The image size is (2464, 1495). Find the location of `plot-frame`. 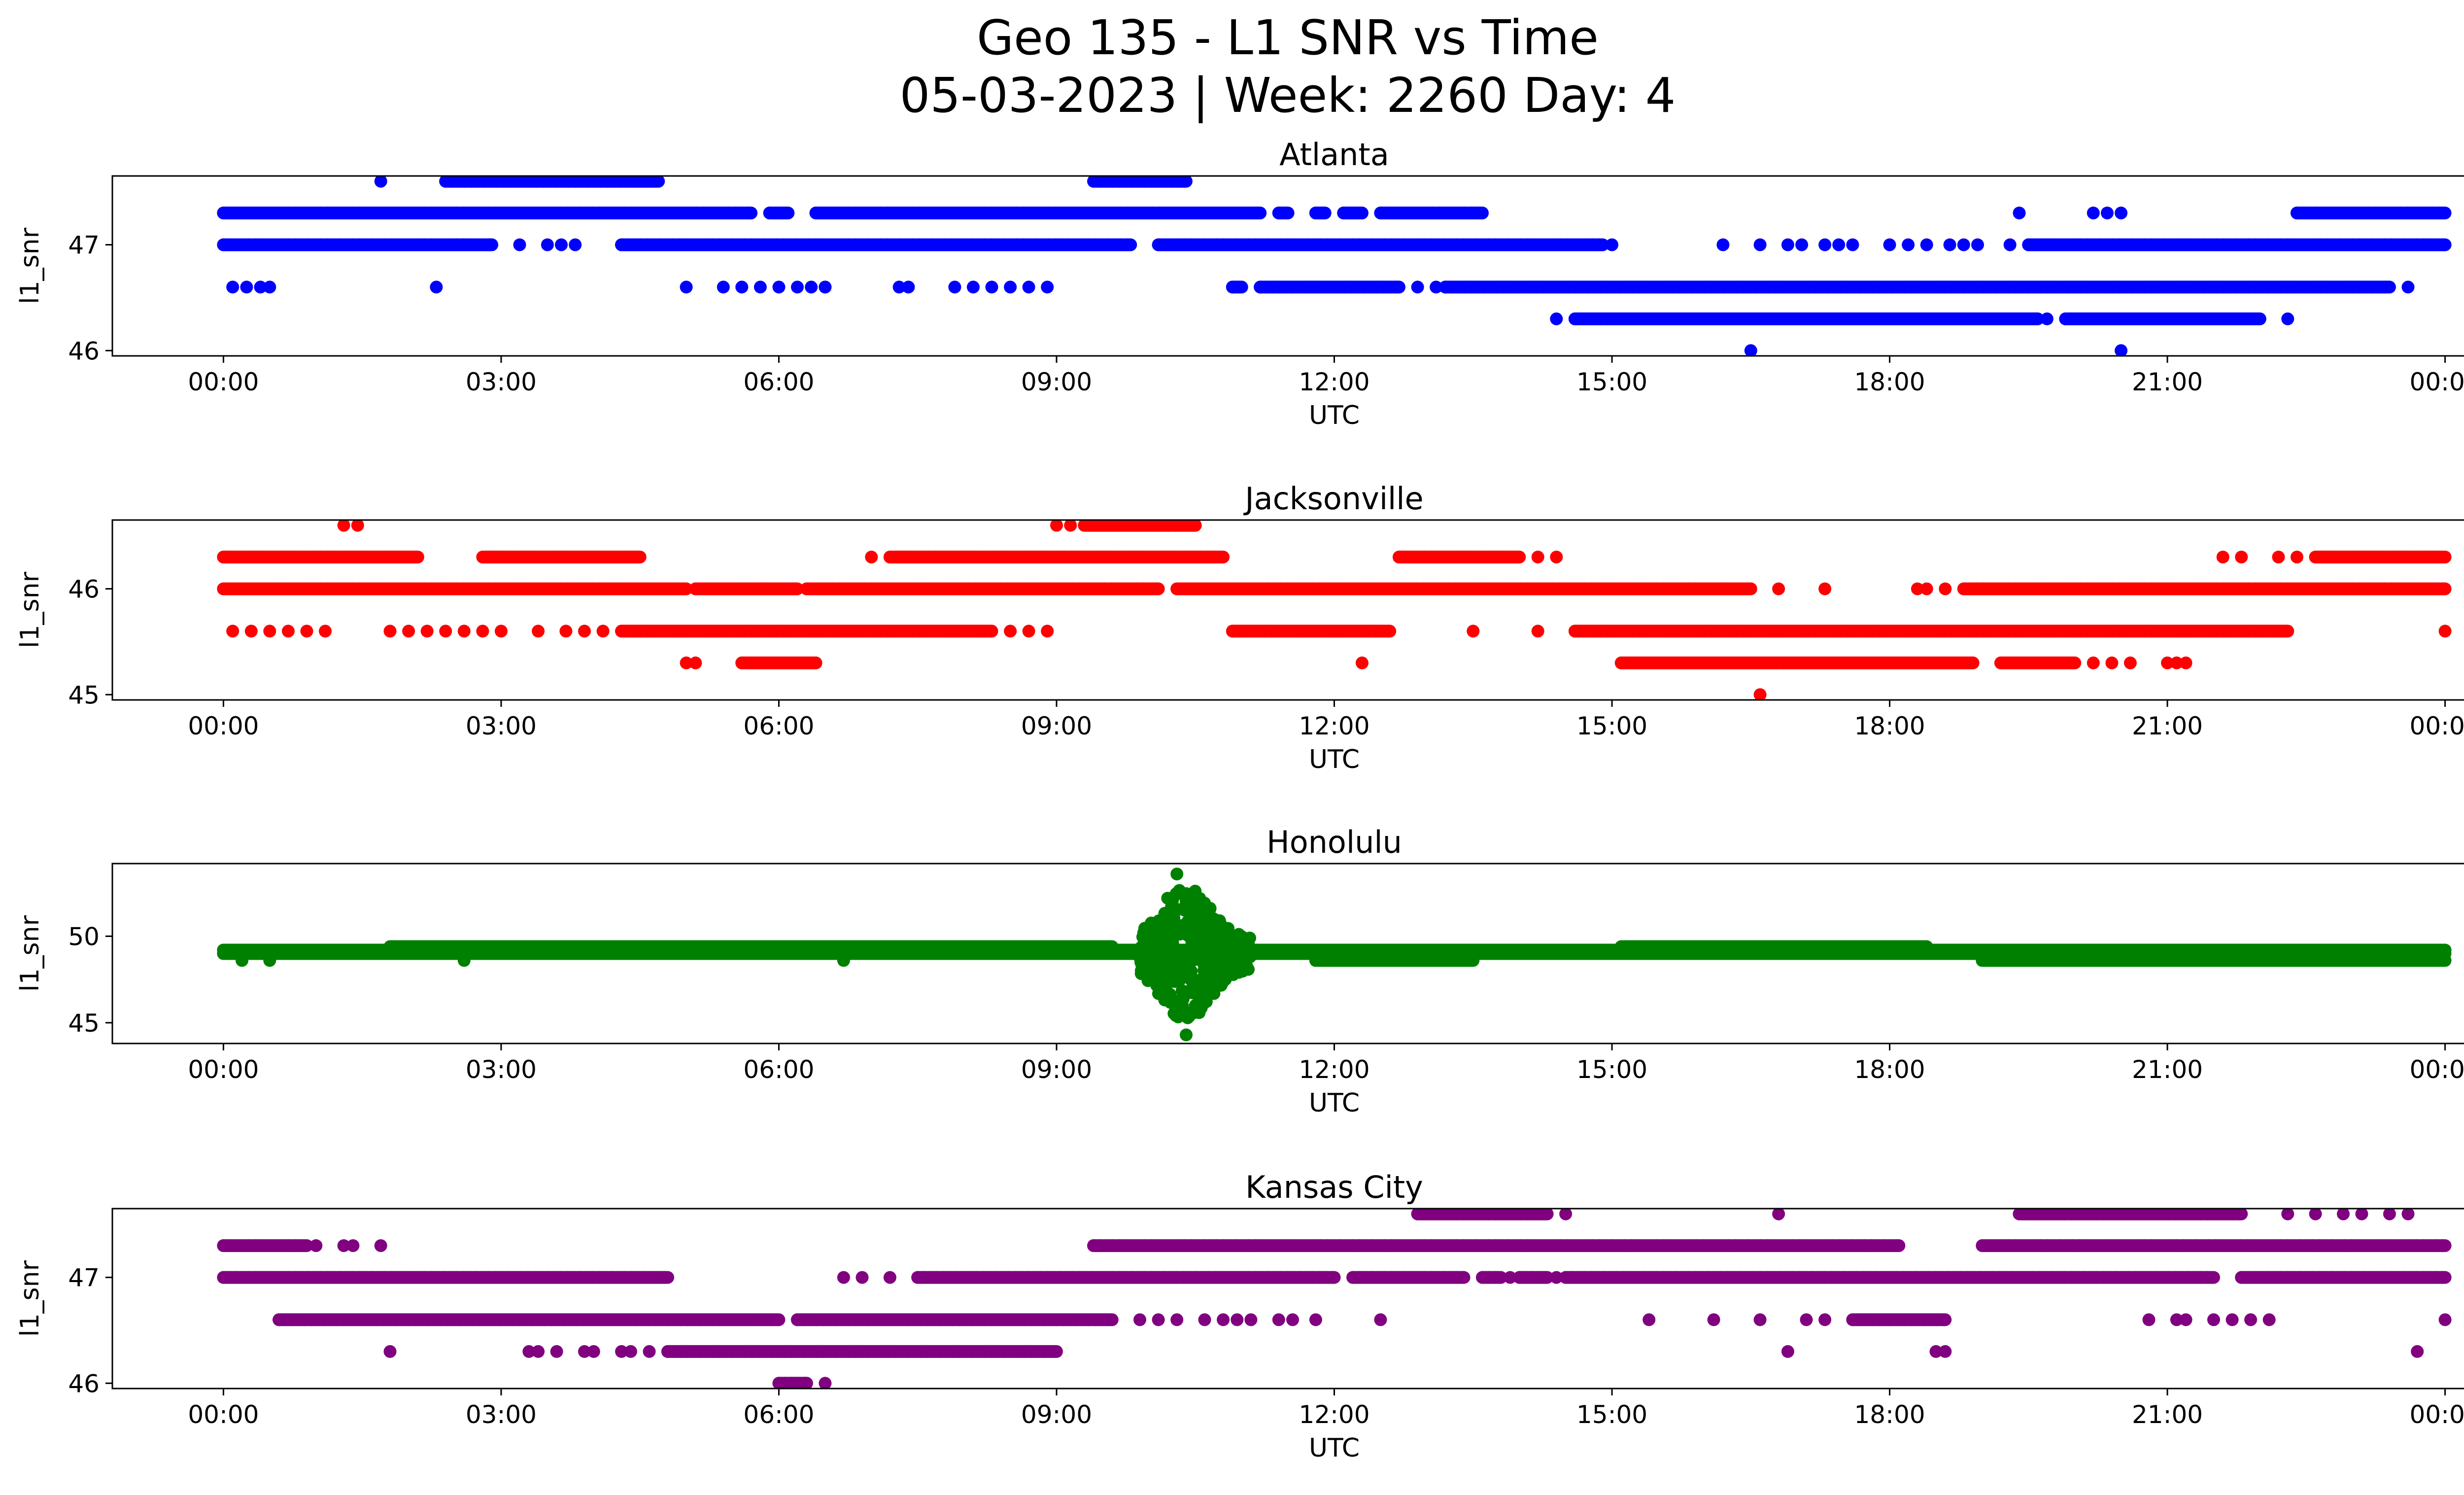

plot-frame is located at coordinates (1287, 1299).